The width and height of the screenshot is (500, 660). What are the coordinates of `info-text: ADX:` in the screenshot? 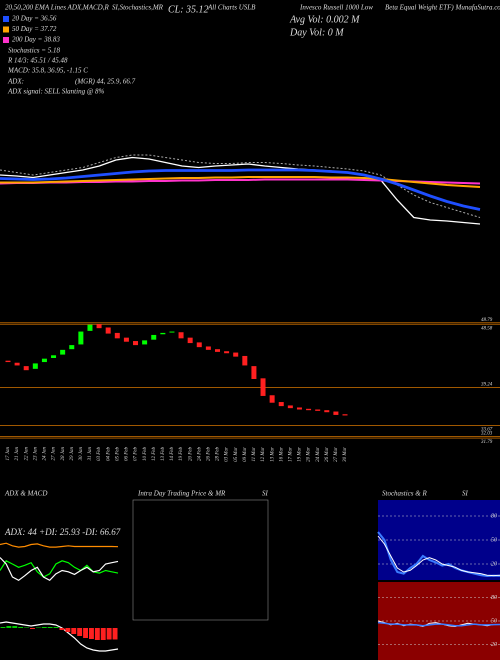 It's located at (15, 82).